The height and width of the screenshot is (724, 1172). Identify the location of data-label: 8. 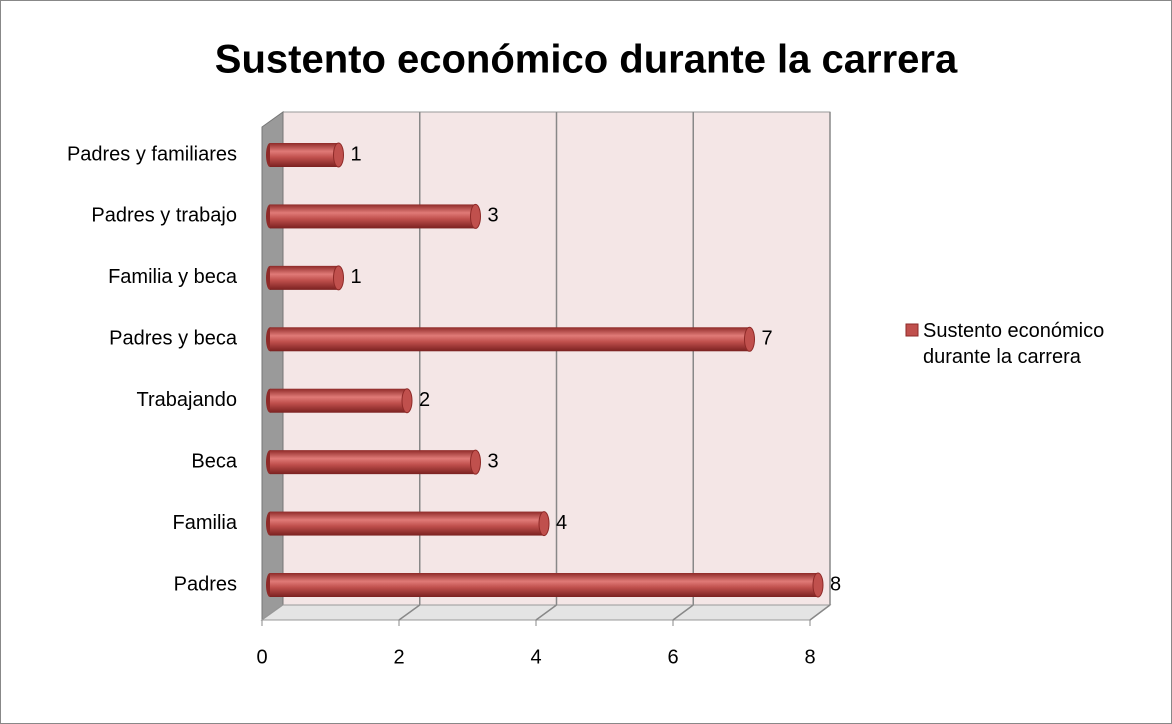
(835, 584).